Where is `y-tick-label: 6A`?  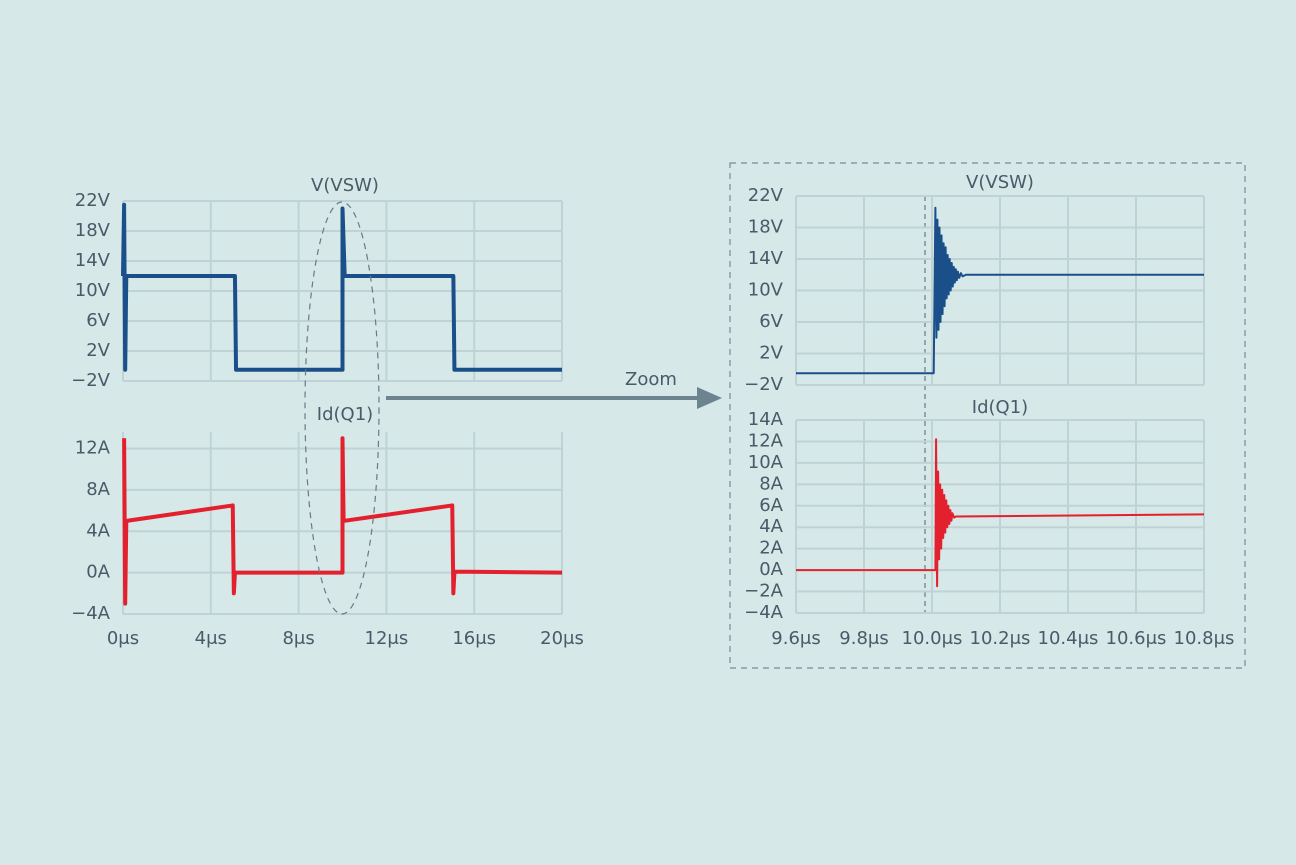
y-tick-label: 6A is located at coordinates (771, 505).